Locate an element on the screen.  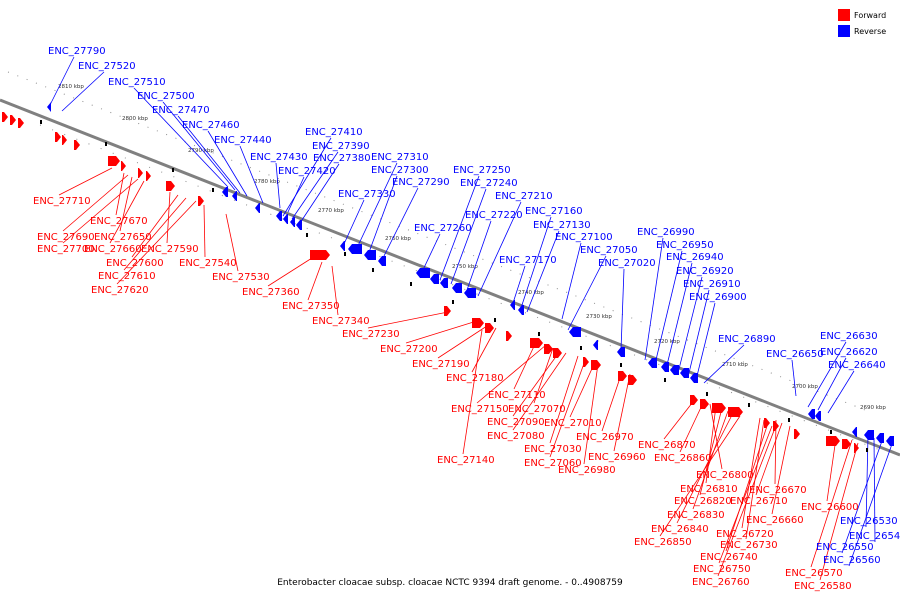
gene-label-forward: ENC_26670 is located at coordinates (778, 490).